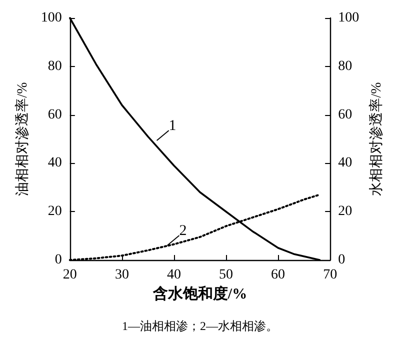  Describe the element at coordinates (345, 66) in the screenshot. I see `y2-tick-label: 80` at that location.